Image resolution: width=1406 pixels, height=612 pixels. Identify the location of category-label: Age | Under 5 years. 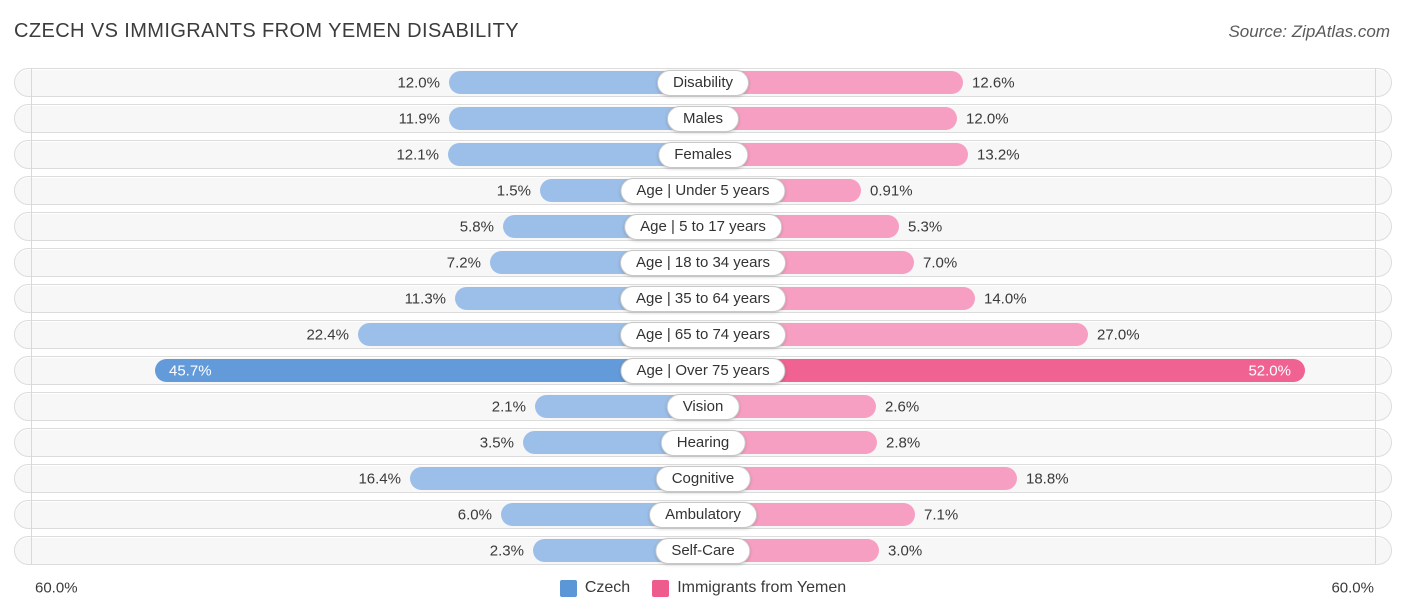
(703, 190).